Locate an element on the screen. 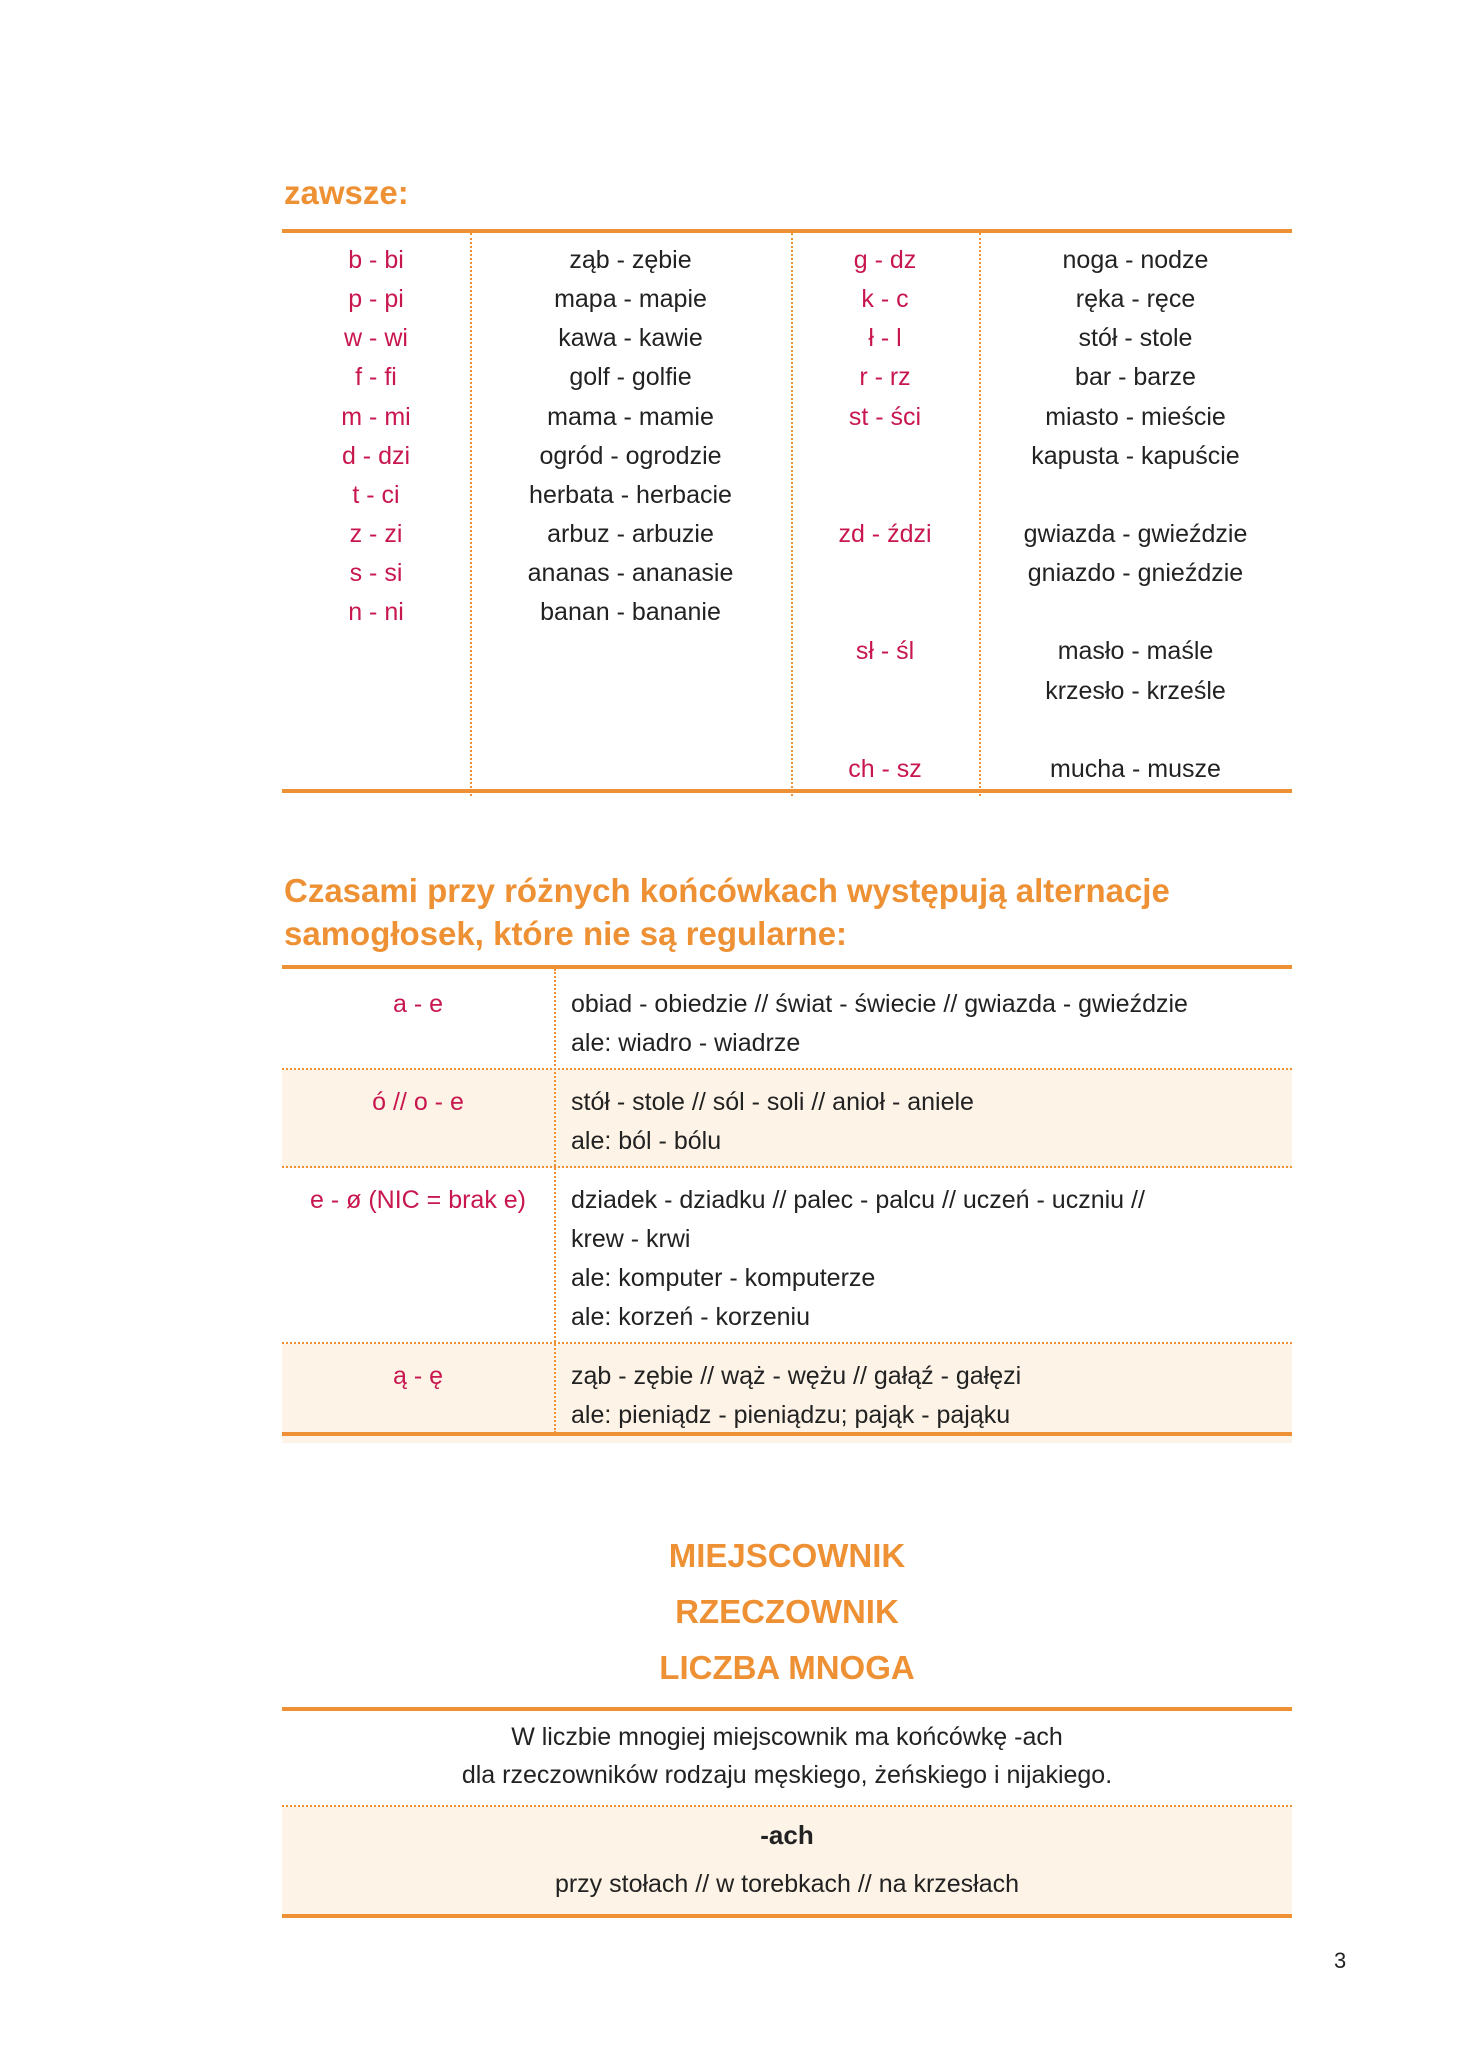 Image resolution: width=1463 pixels, height=2046 pixels. table-cell: noga - nodze is located at coordinates (1135, 260).